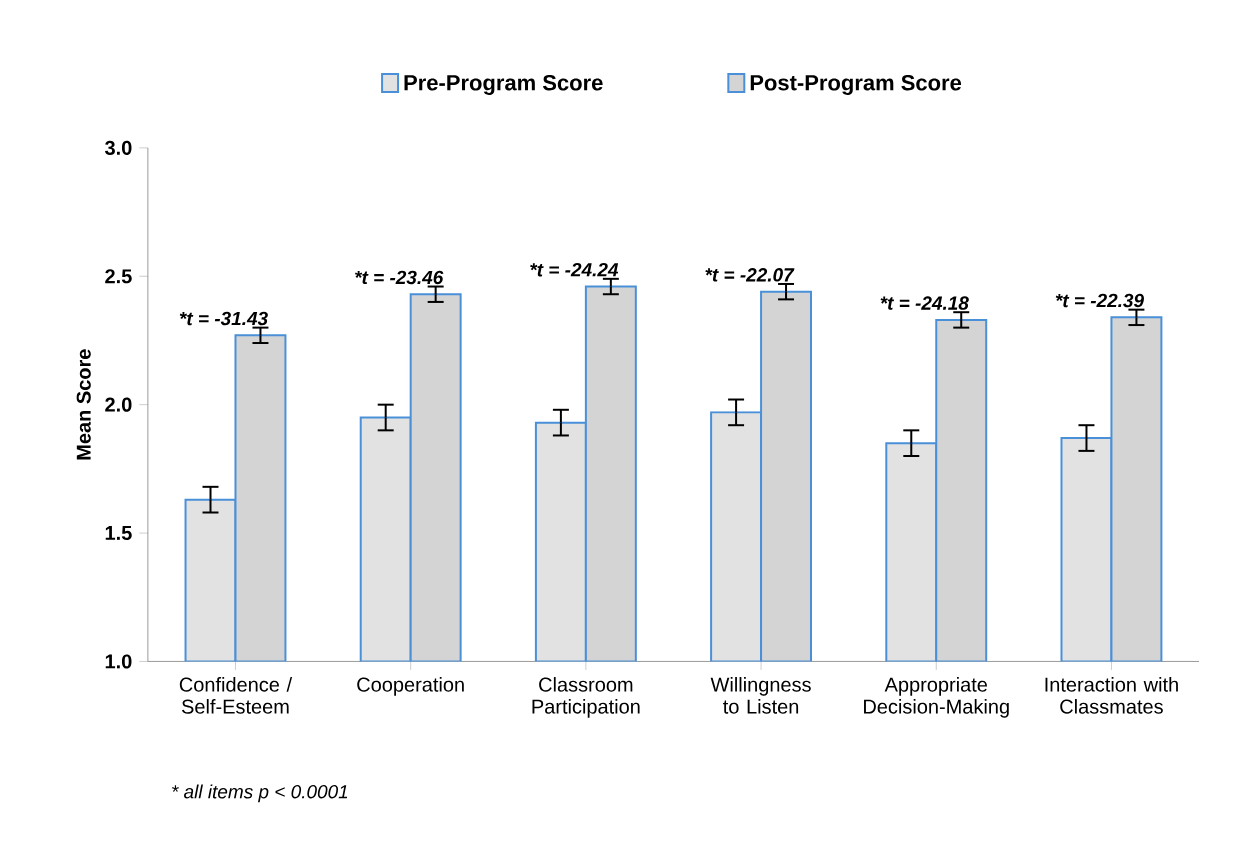  Describe the element at coordinates (236, 695) in the screenshot. I see `x-tick-label: Confidence / Self-Esteem` at that location.